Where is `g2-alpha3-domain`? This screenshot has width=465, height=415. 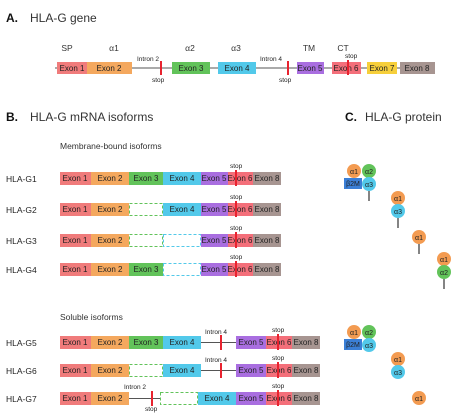 g2-alpha3-domain is located at coordinates (398, 211).